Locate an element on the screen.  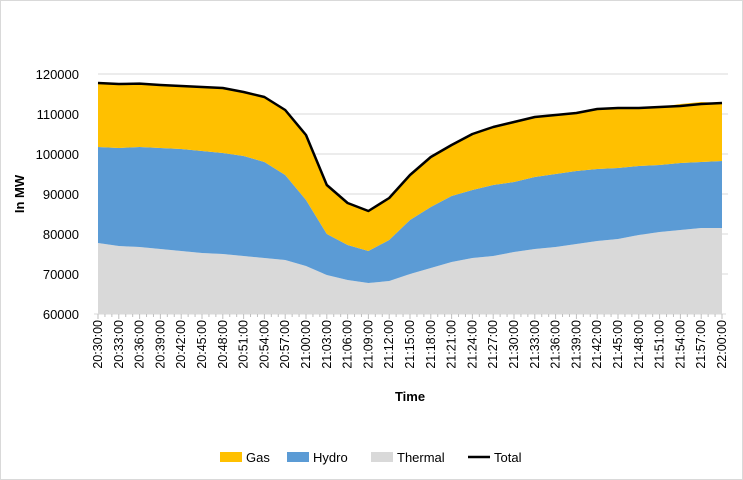
x-tick-label: 21:15:00 is located at coordinates (410, 344).